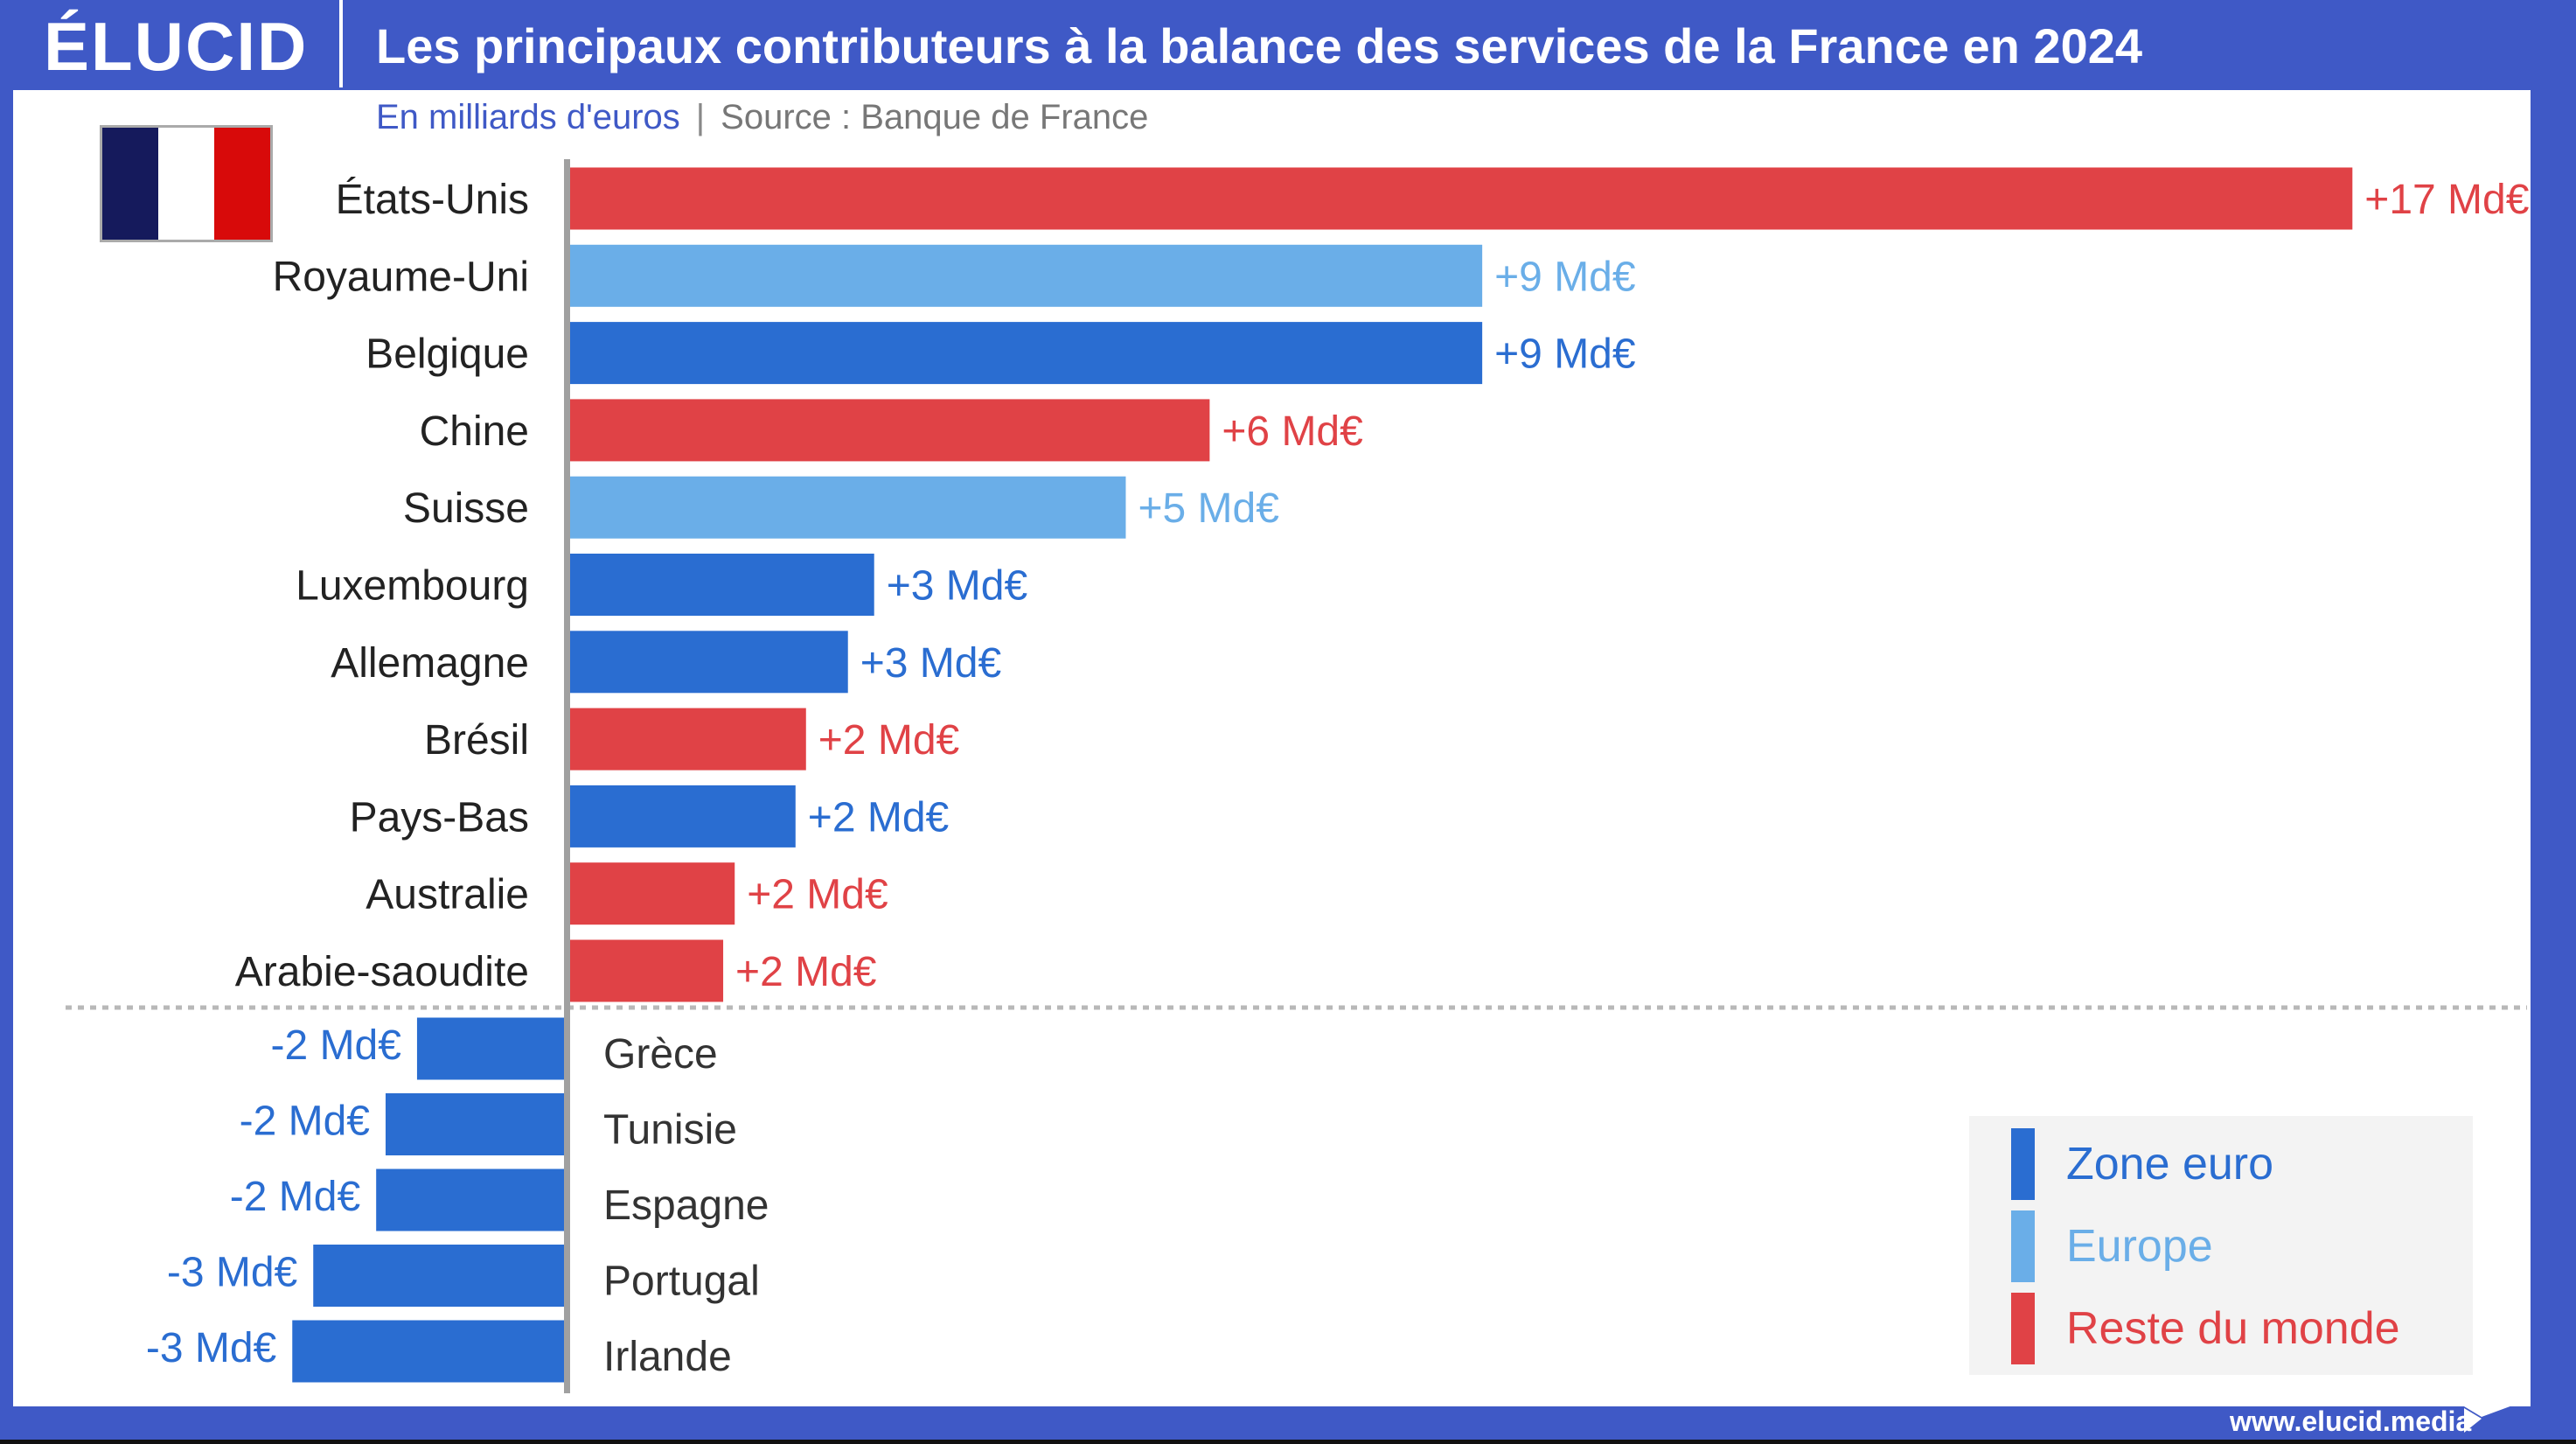 The image size is (2576, 1444). I want to click on flag-stripe-white, so click(186, 184).